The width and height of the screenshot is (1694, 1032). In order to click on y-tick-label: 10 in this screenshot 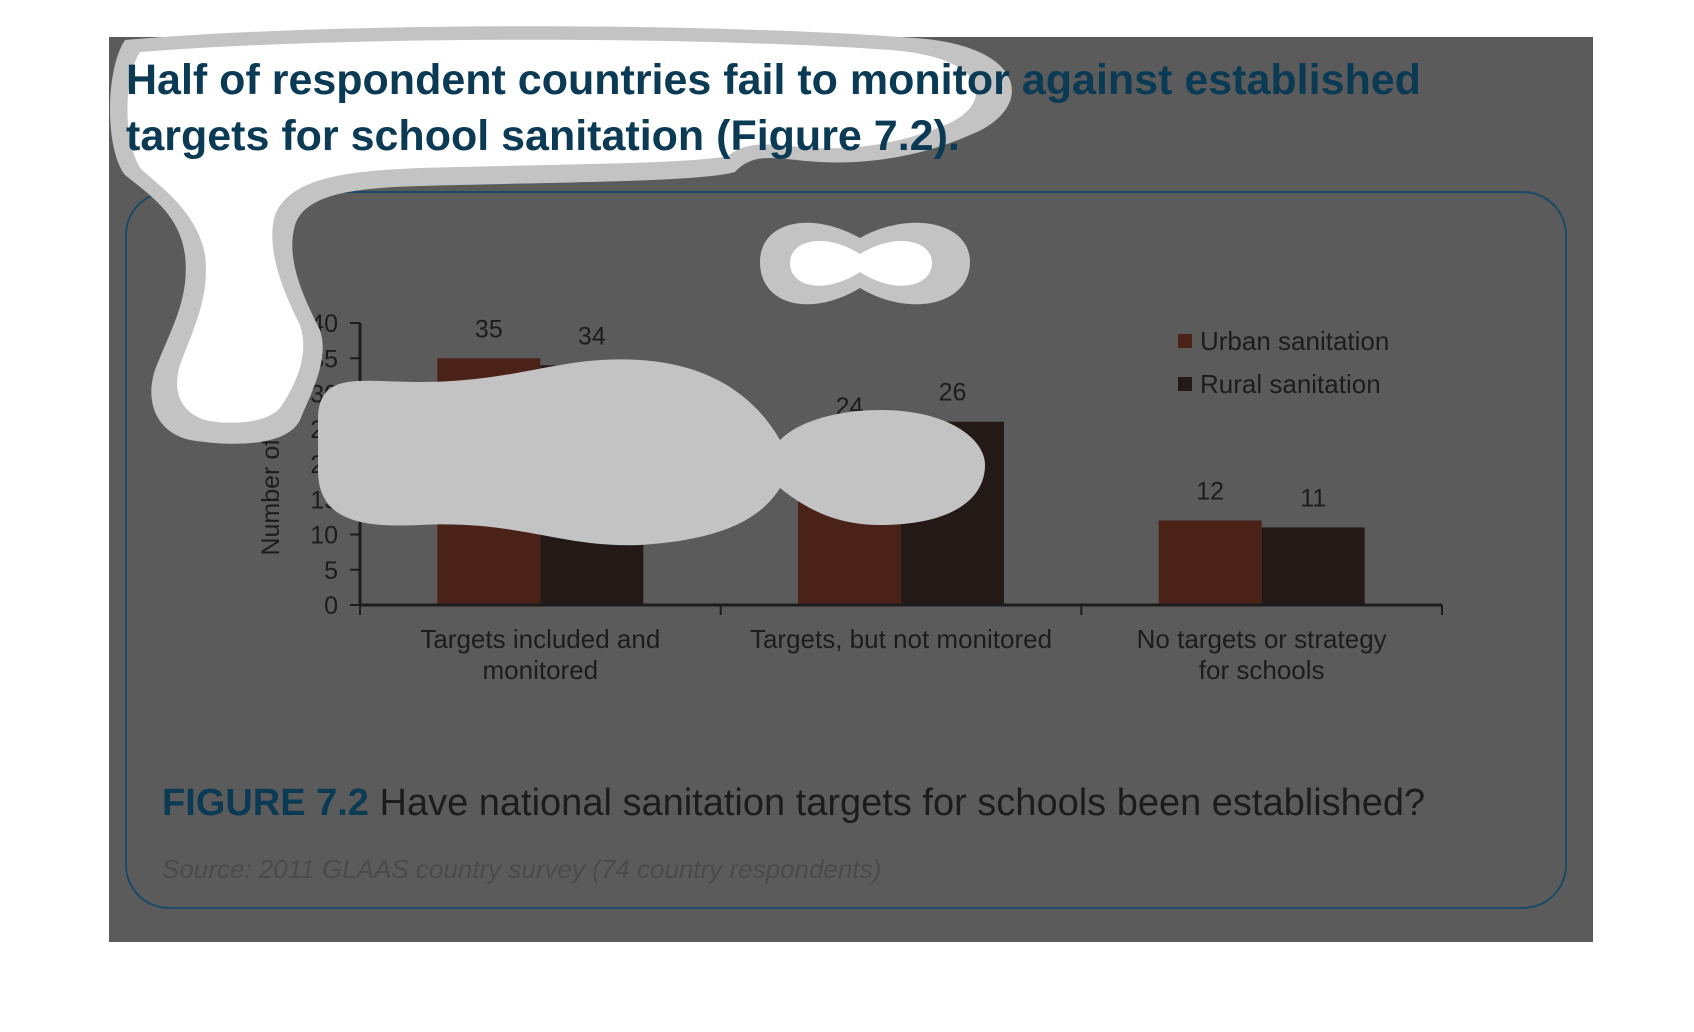, I will do `click(324, 536)`.